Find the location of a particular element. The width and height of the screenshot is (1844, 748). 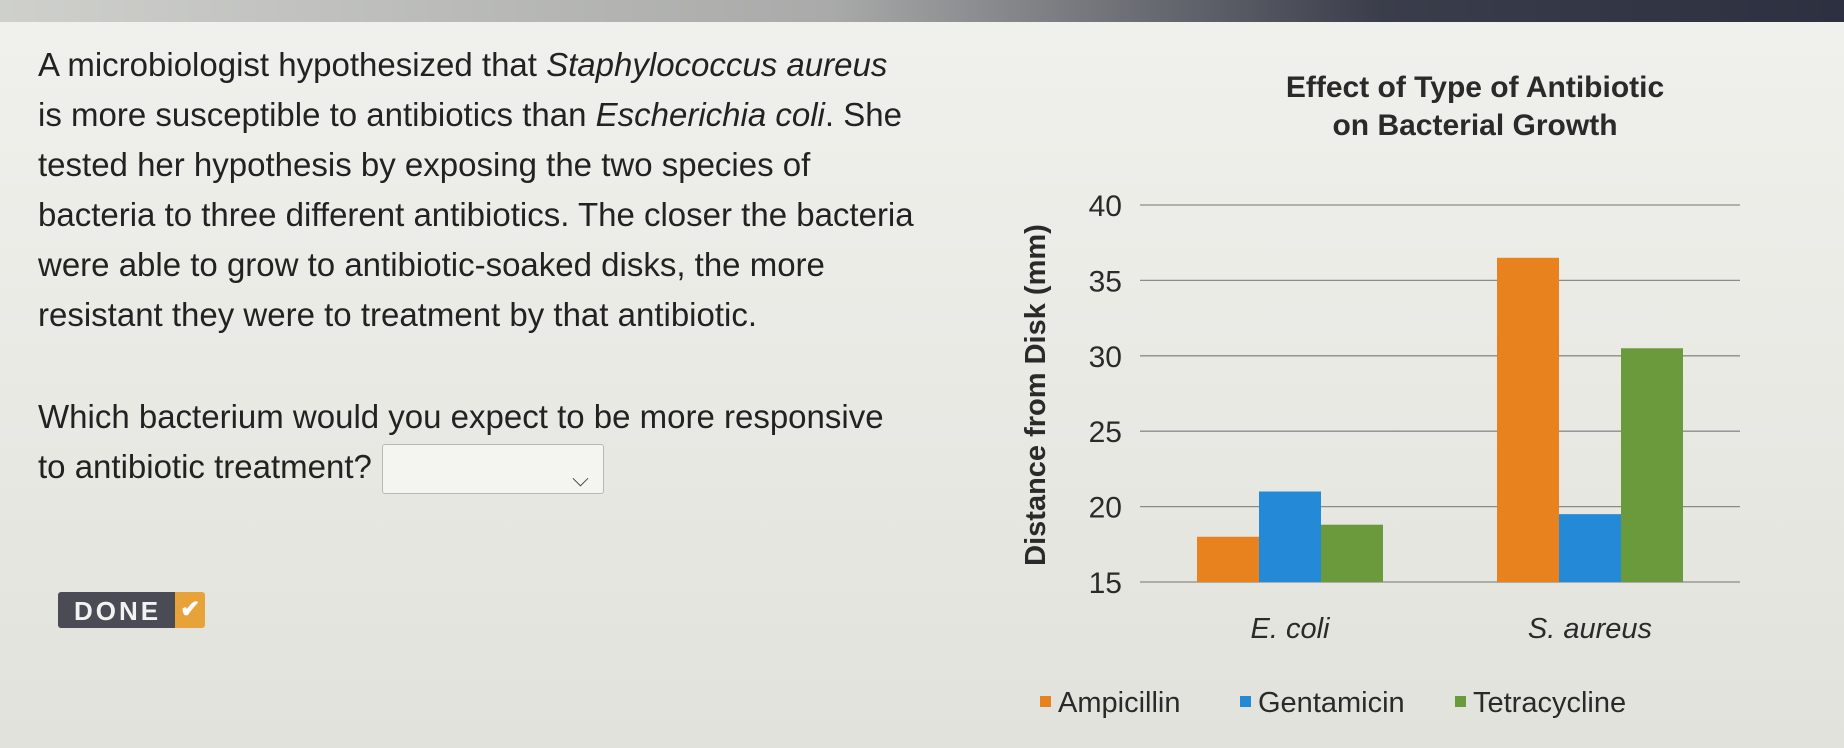

legend-label: Tetracycline is located at coordinates (1549, 703).